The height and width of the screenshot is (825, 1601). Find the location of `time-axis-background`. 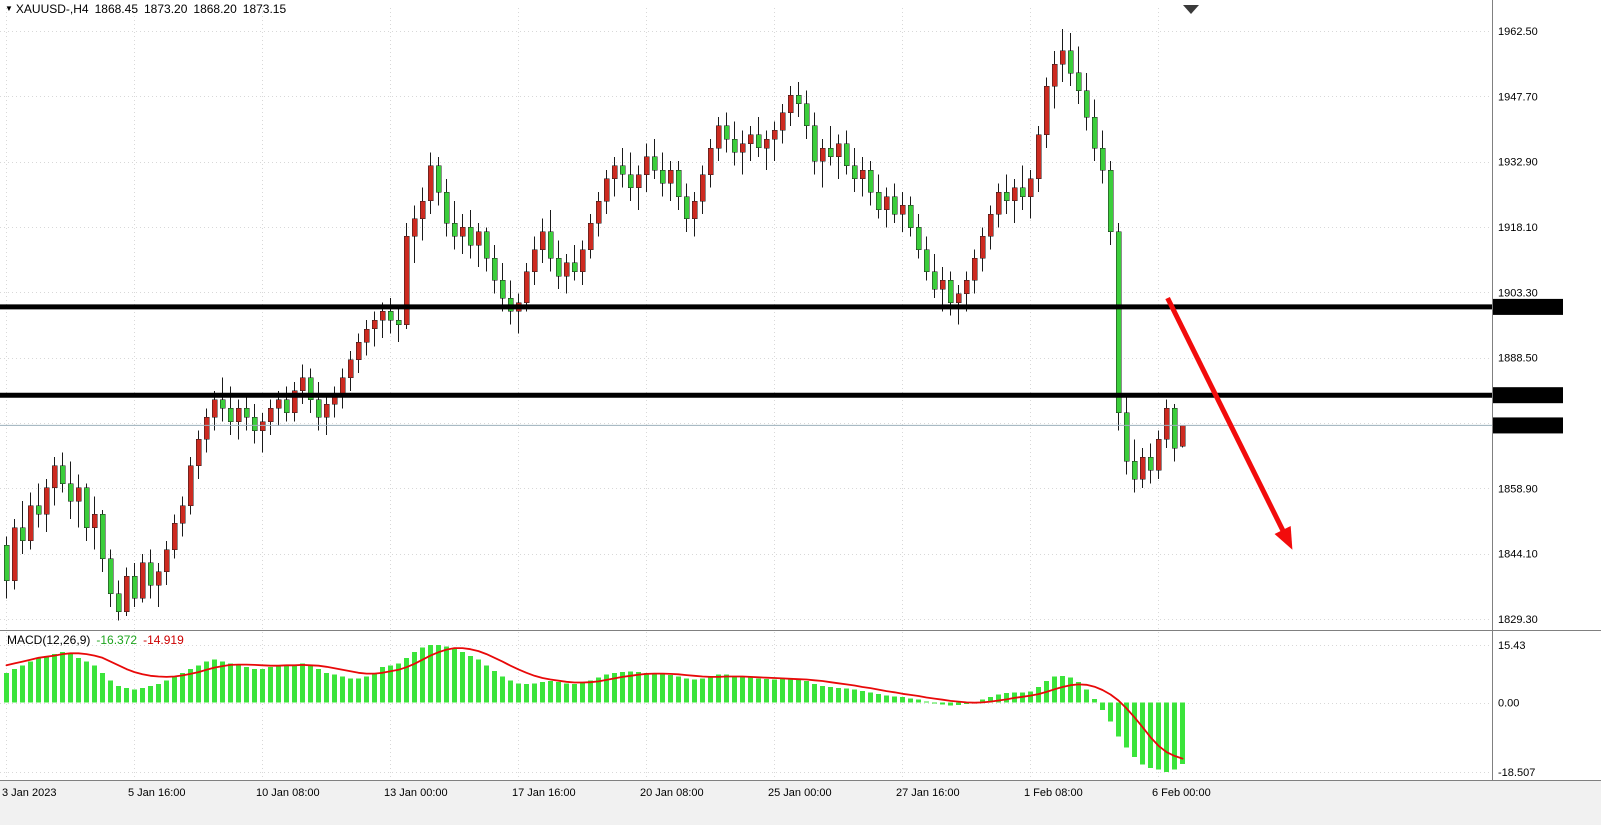

time-axis-background is located at coordinates (800, 803).